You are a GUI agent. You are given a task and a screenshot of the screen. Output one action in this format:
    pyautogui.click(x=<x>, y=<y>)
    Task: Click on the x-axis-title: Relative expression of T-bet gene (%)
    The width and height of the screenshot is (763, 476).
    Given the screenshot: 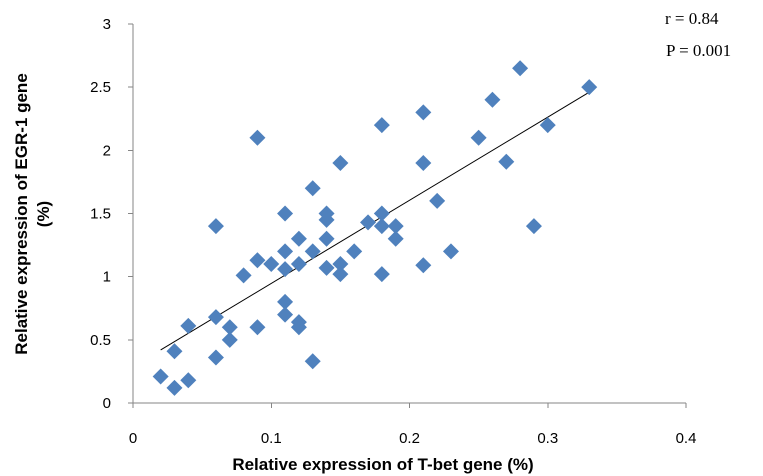 What is the action you would take?
    pyautogui.click(x=382, y=464)
    